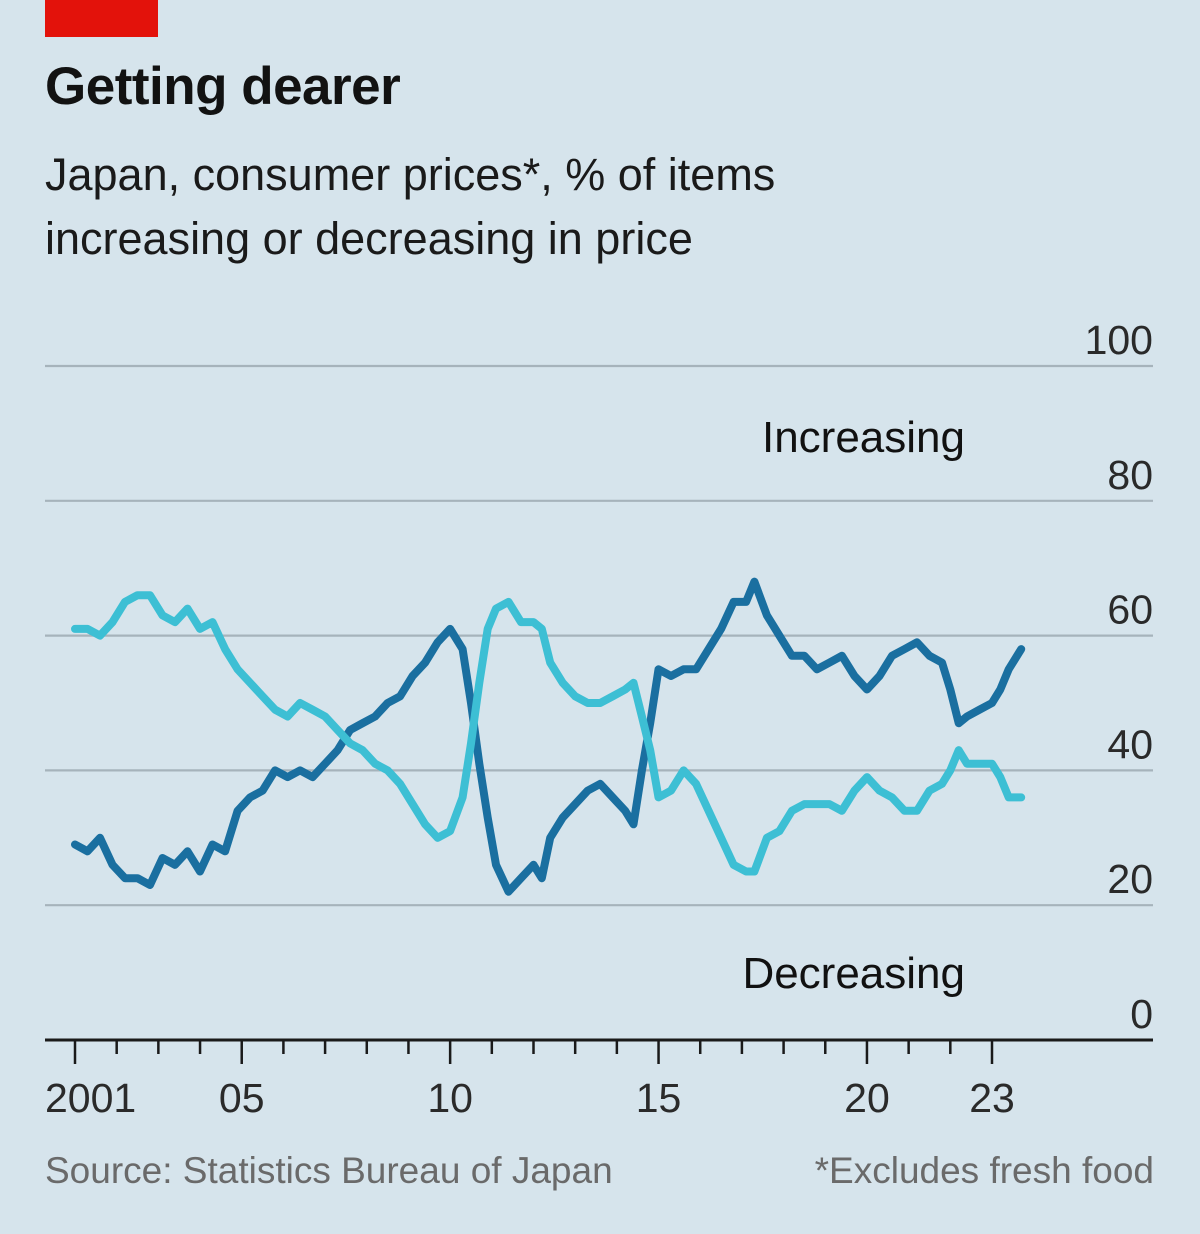 The width and height of the screenshot is (1200, 1234). I want to click on chart-title: Getting dearer, so click(223, 86).